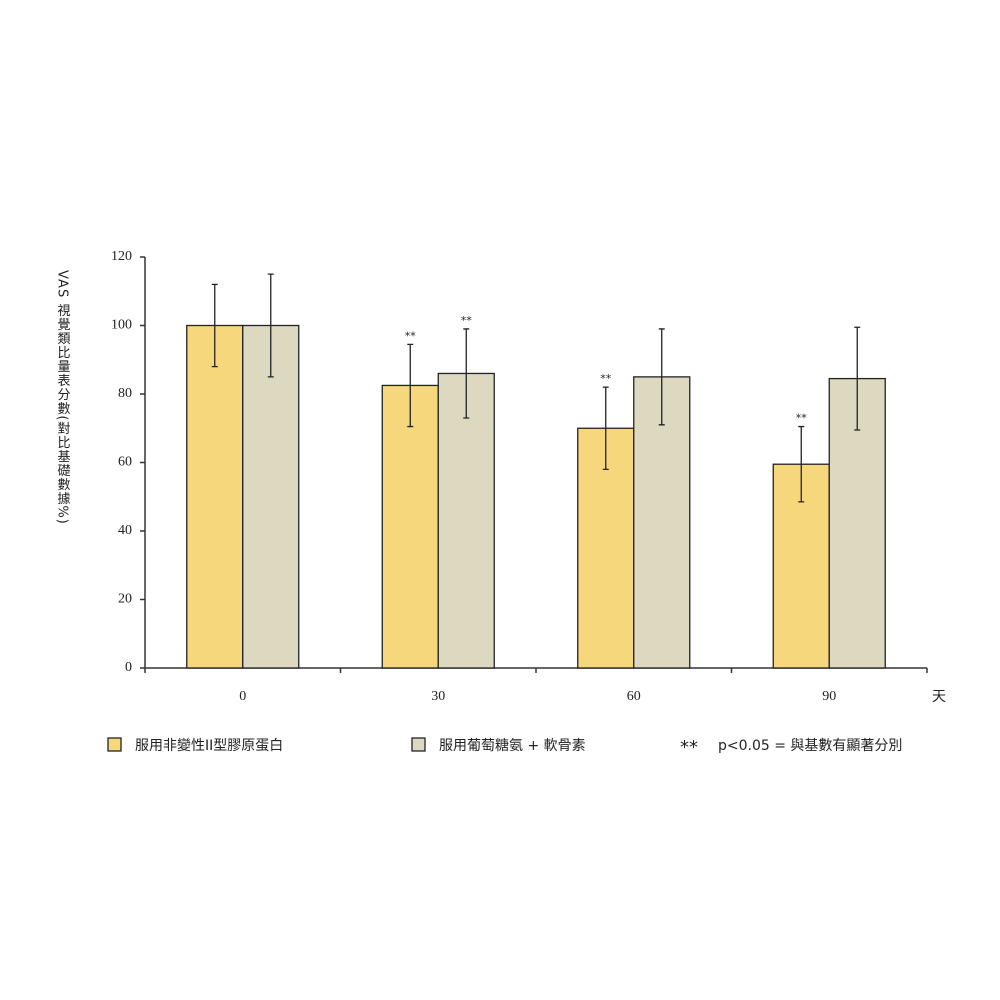 This screenshot has height=1000, width=1000. I want to click on y-tick-label: 100, so click(121, 325).